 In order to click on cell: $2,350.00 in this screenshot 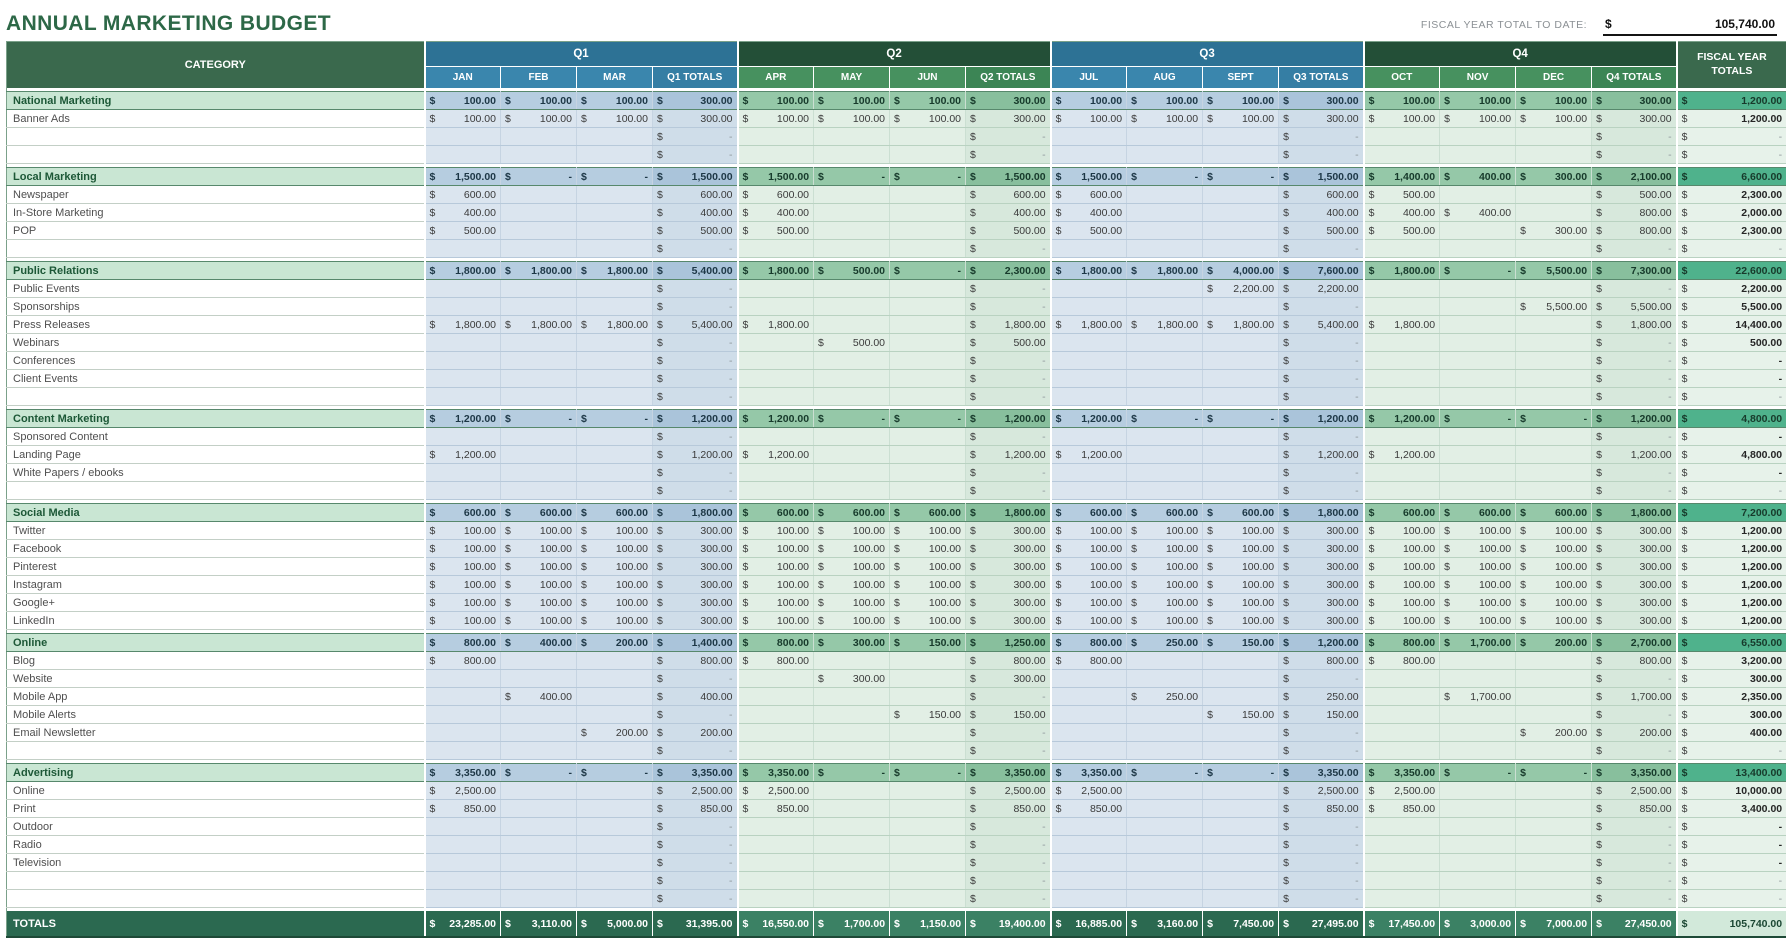, I will do `click(1731, 697)`.